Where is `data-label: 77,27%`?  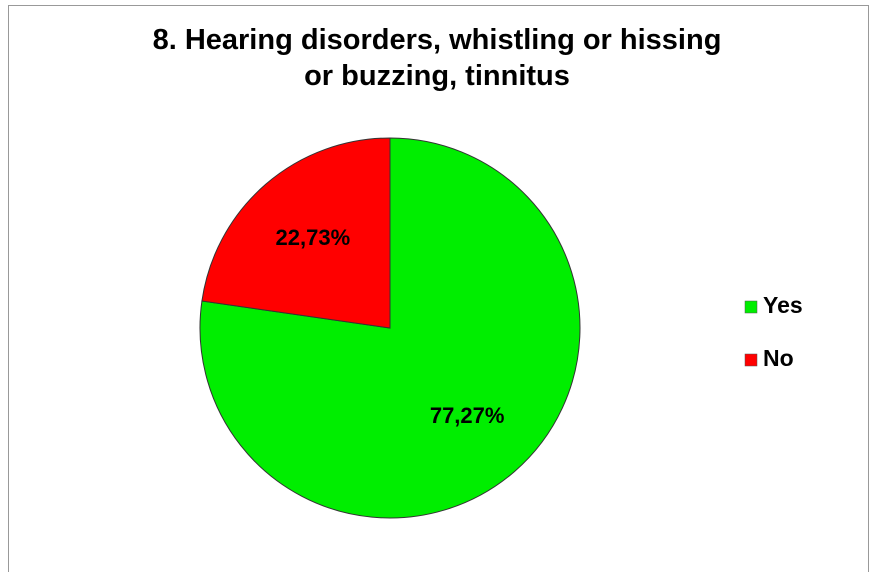
data-label: 77,27% is located at coordinates (467, 415).